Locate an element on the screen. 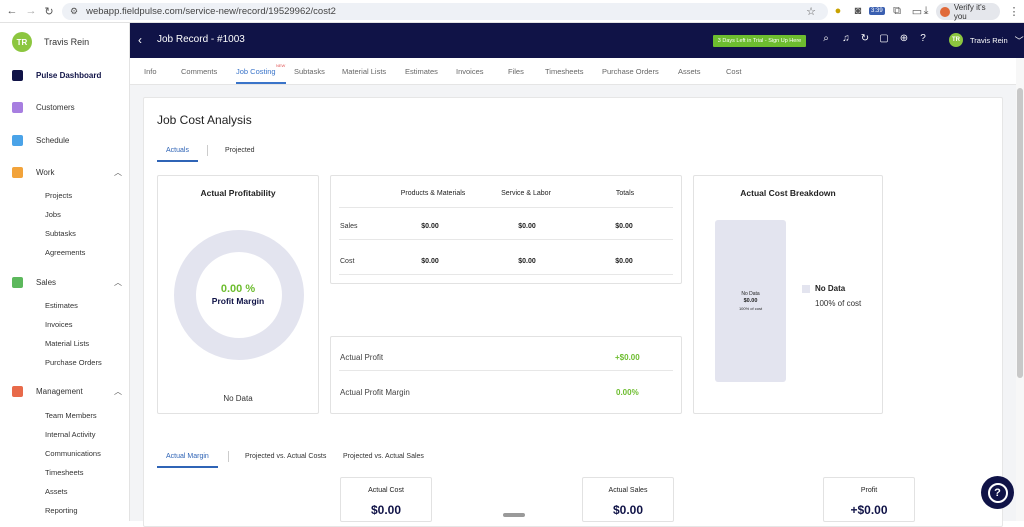  camera-icon: ◙ is located at coordinates (858, 11).